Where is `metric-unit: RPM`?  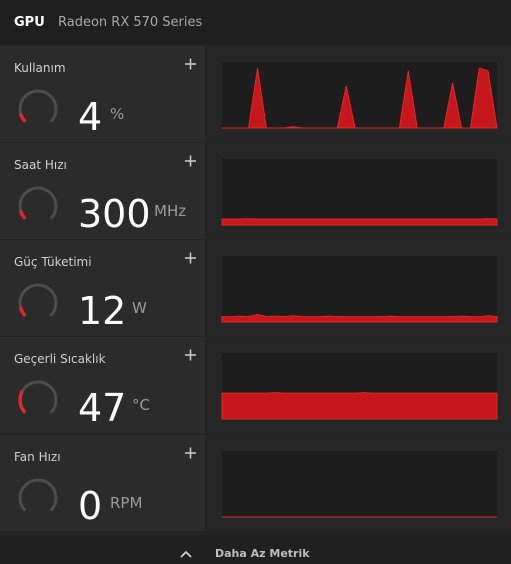
metric-unit: RPM is located at coordinates (126, 503).